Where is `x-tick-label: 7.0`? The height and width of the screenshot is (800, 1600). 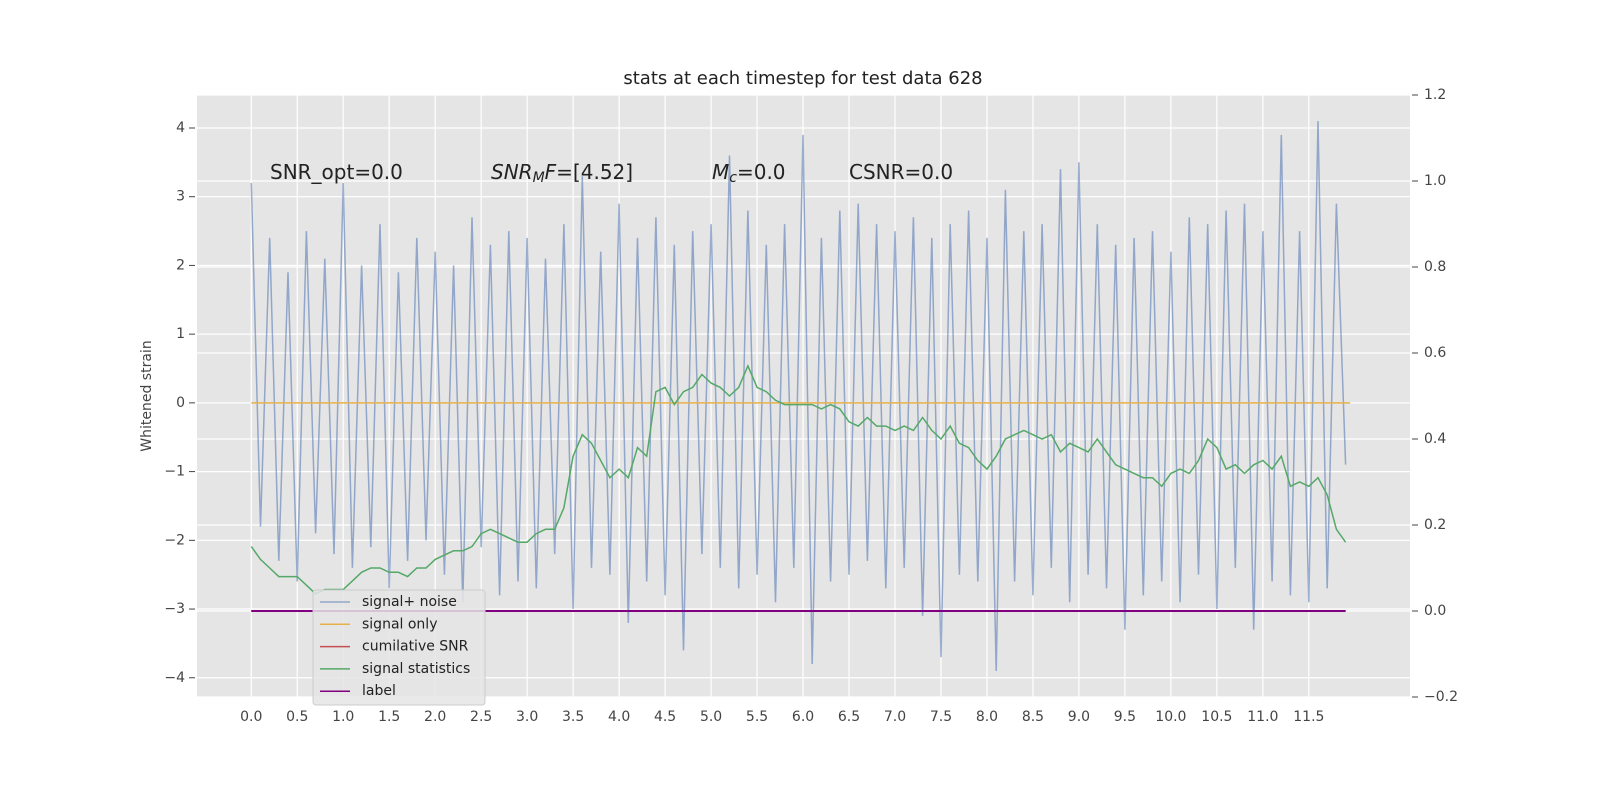 x-tick-label: 7.0 is located at coordinates (895, 717).